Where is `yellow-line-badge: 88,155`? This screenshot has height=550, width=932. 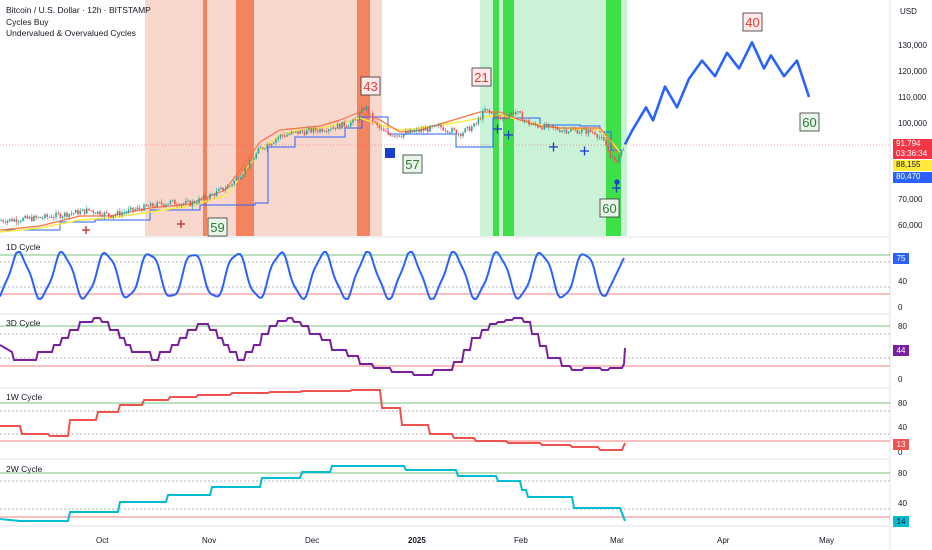
yellow-line-badge: 88,155 is located at coordinates (912, 165).